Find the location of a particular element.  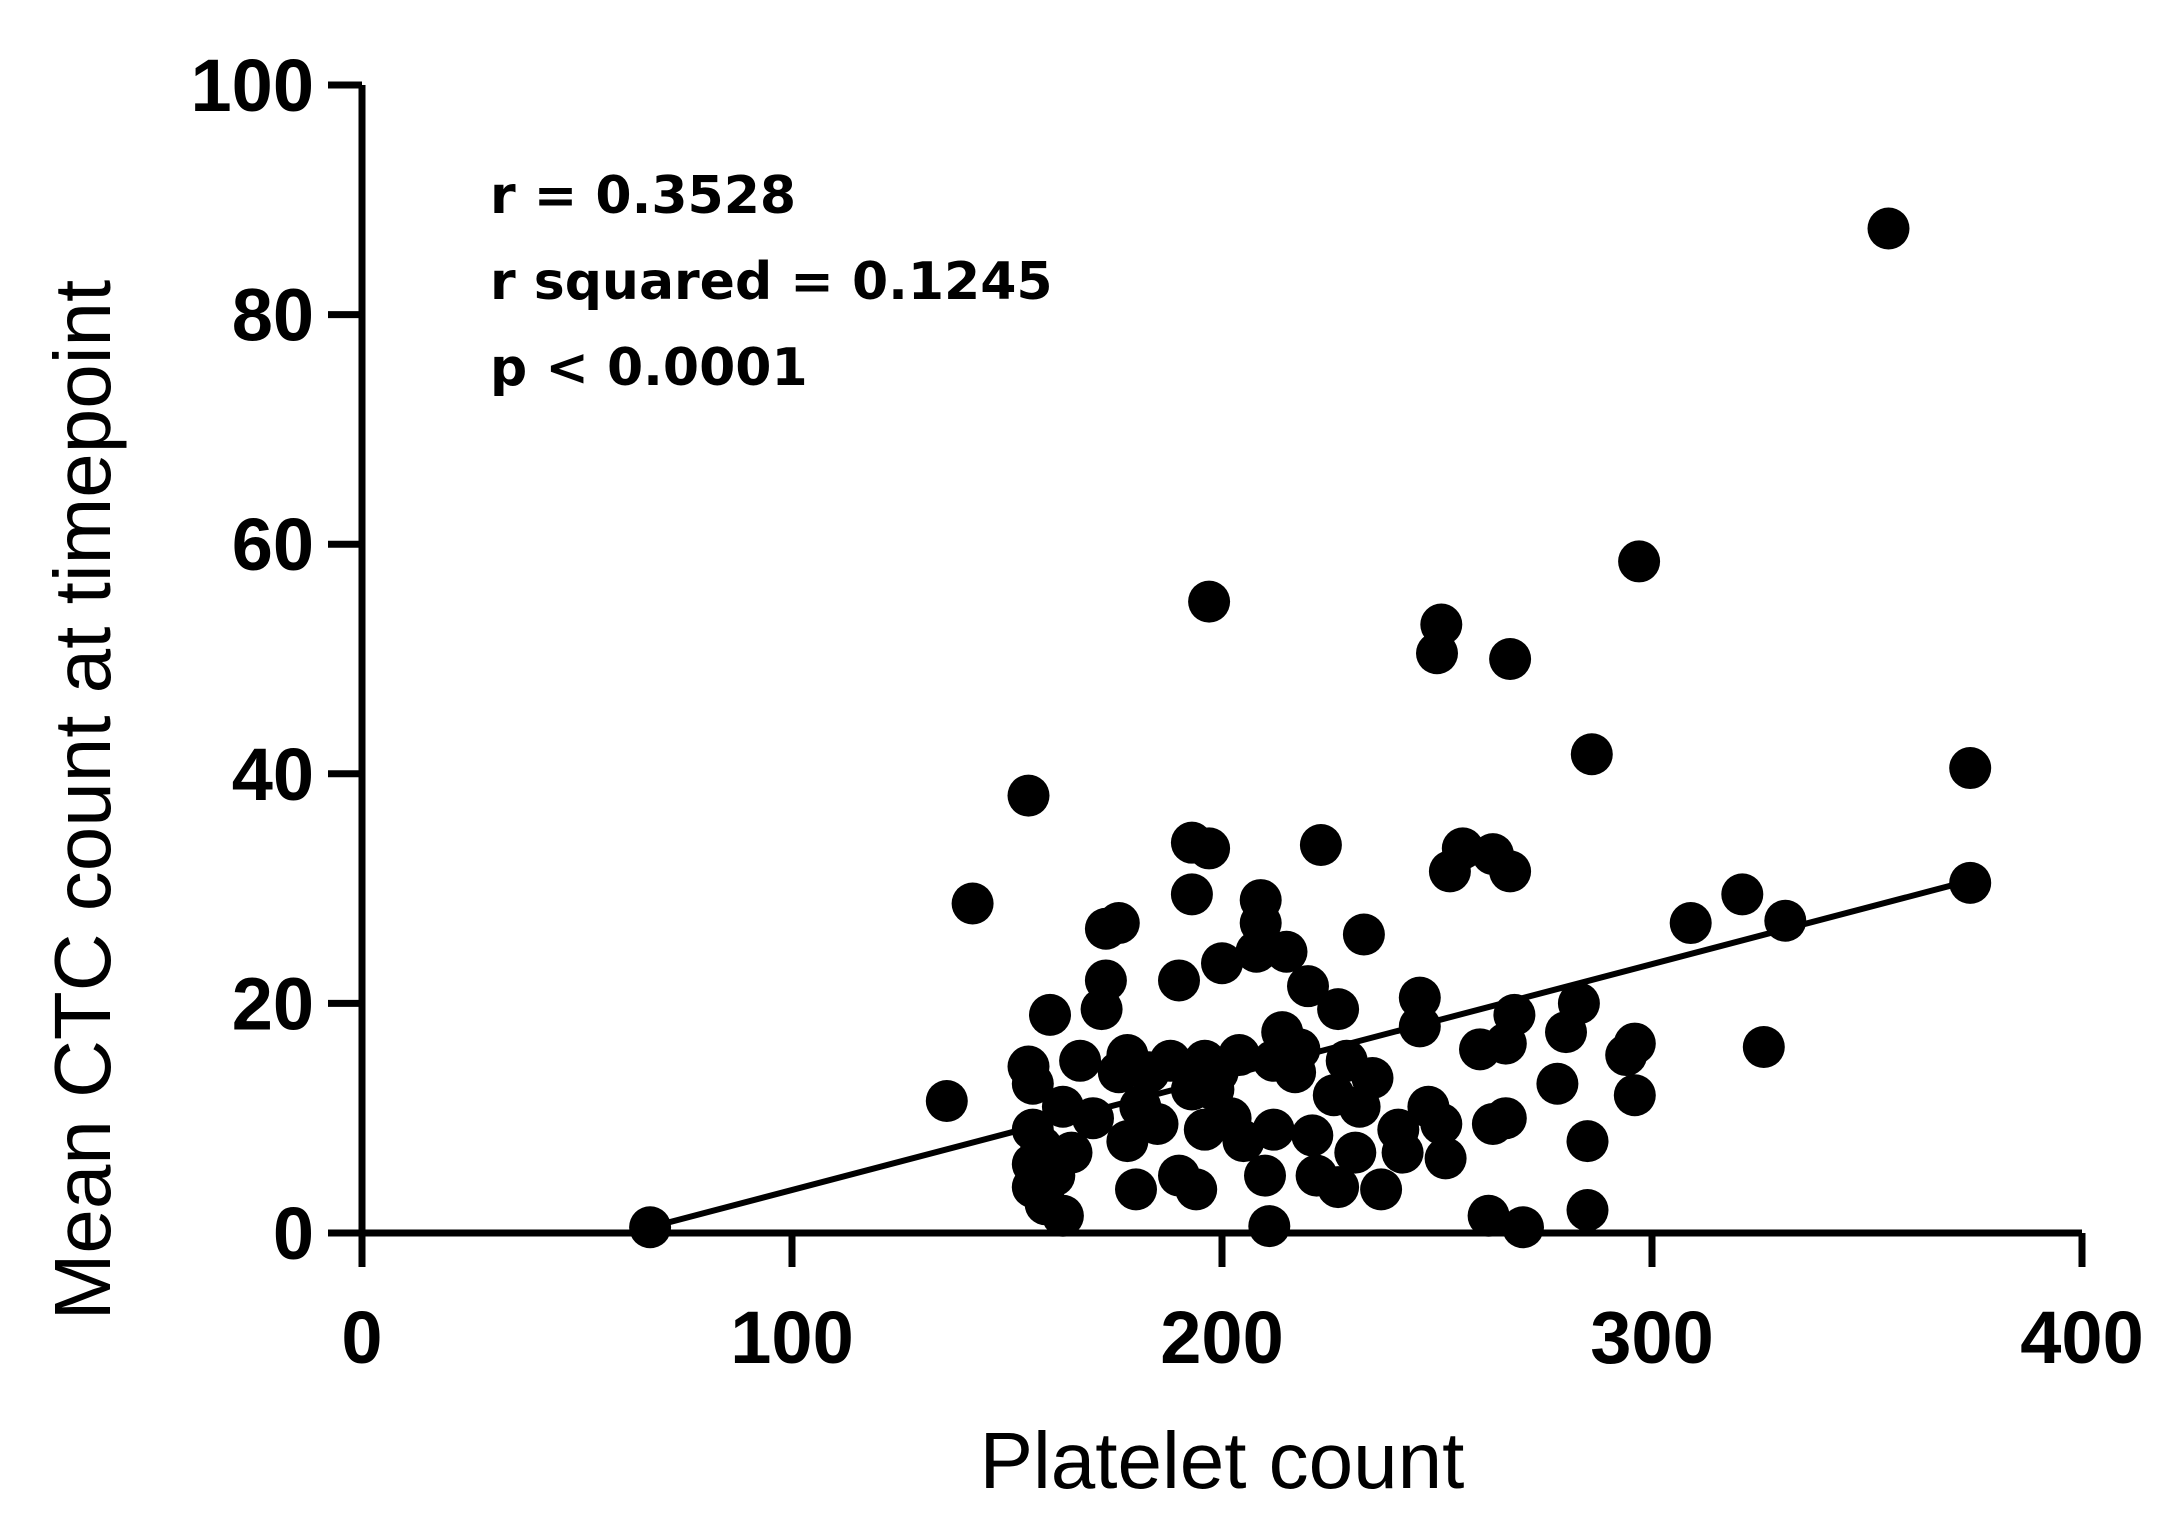

x-tick-label: 200 is located at coordinates (1221, 1337).